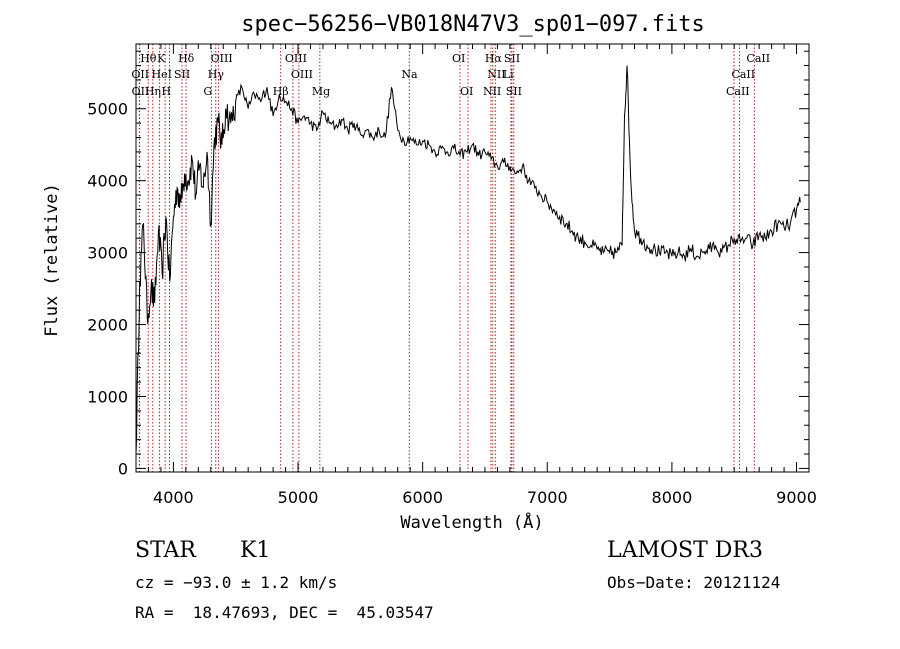 The width and height of the screenshot is (900, 649). I want to click on marker-label-5: OI, so click(458, 58).